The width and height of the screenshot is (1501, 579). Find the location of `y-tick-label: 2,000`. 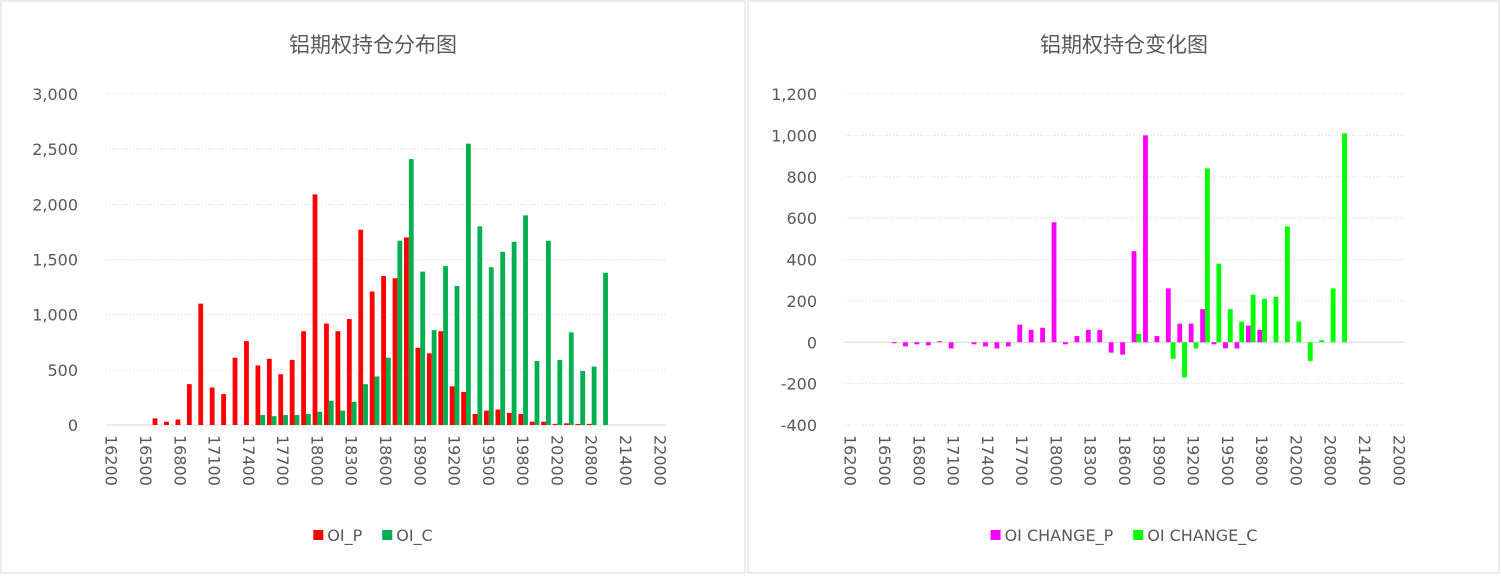

y-tick-label: 2,000 is located at coordinates (55, 204).